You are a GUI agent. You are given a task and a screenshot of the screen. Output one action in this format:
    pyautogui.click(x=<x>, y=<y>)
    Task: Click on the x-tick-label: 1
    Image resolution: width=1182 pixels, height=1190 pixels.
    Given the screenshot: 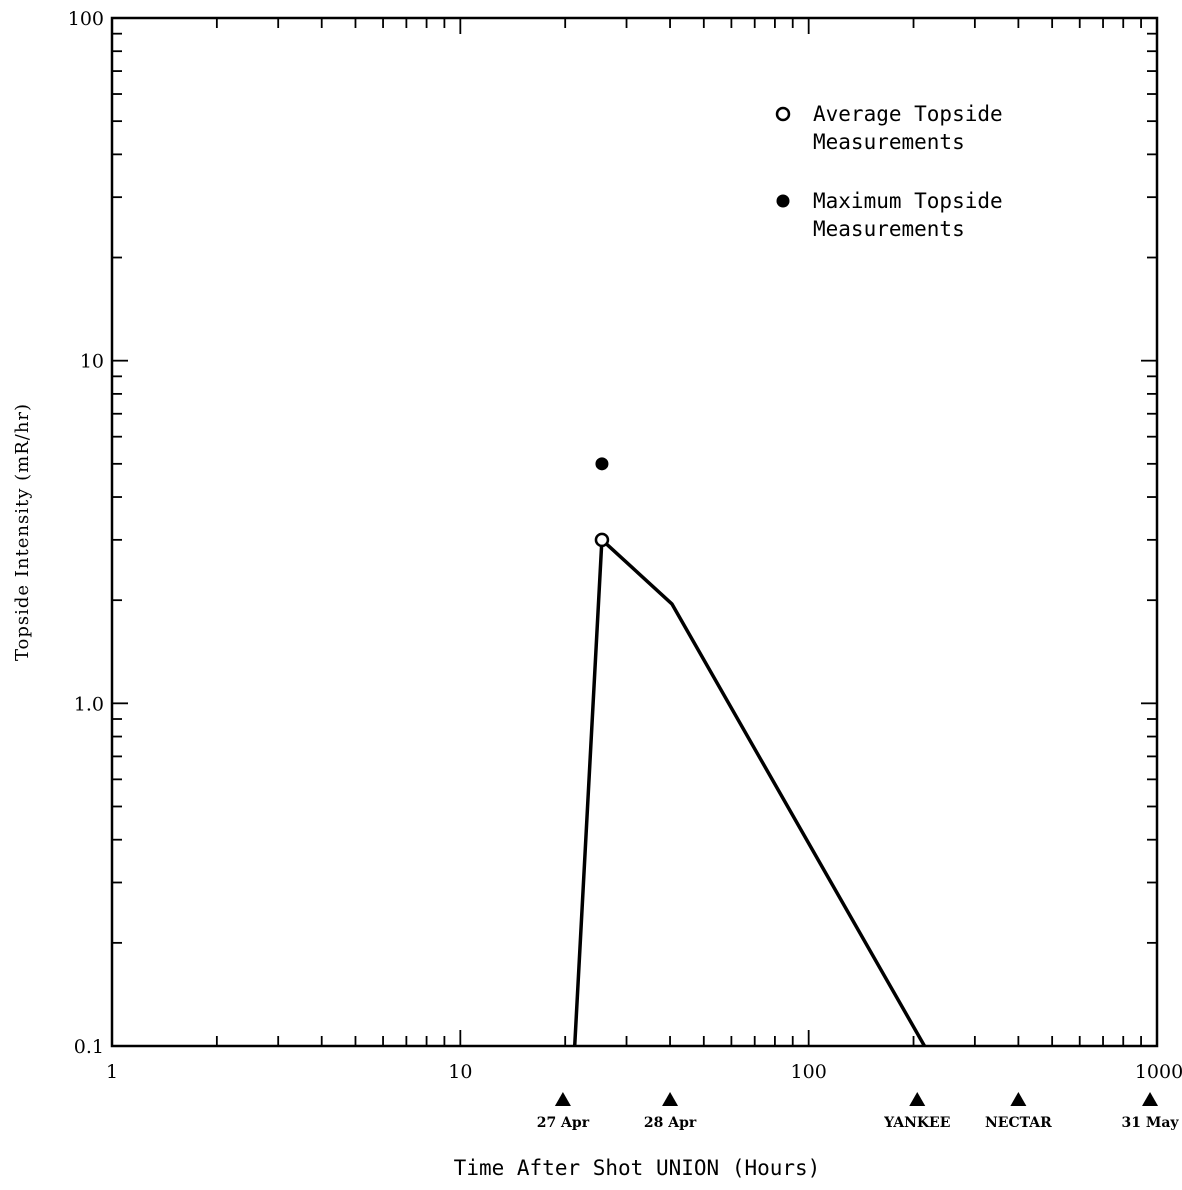 What is the action you would take?
    pyautogui.click(x=112, y=1072)
    